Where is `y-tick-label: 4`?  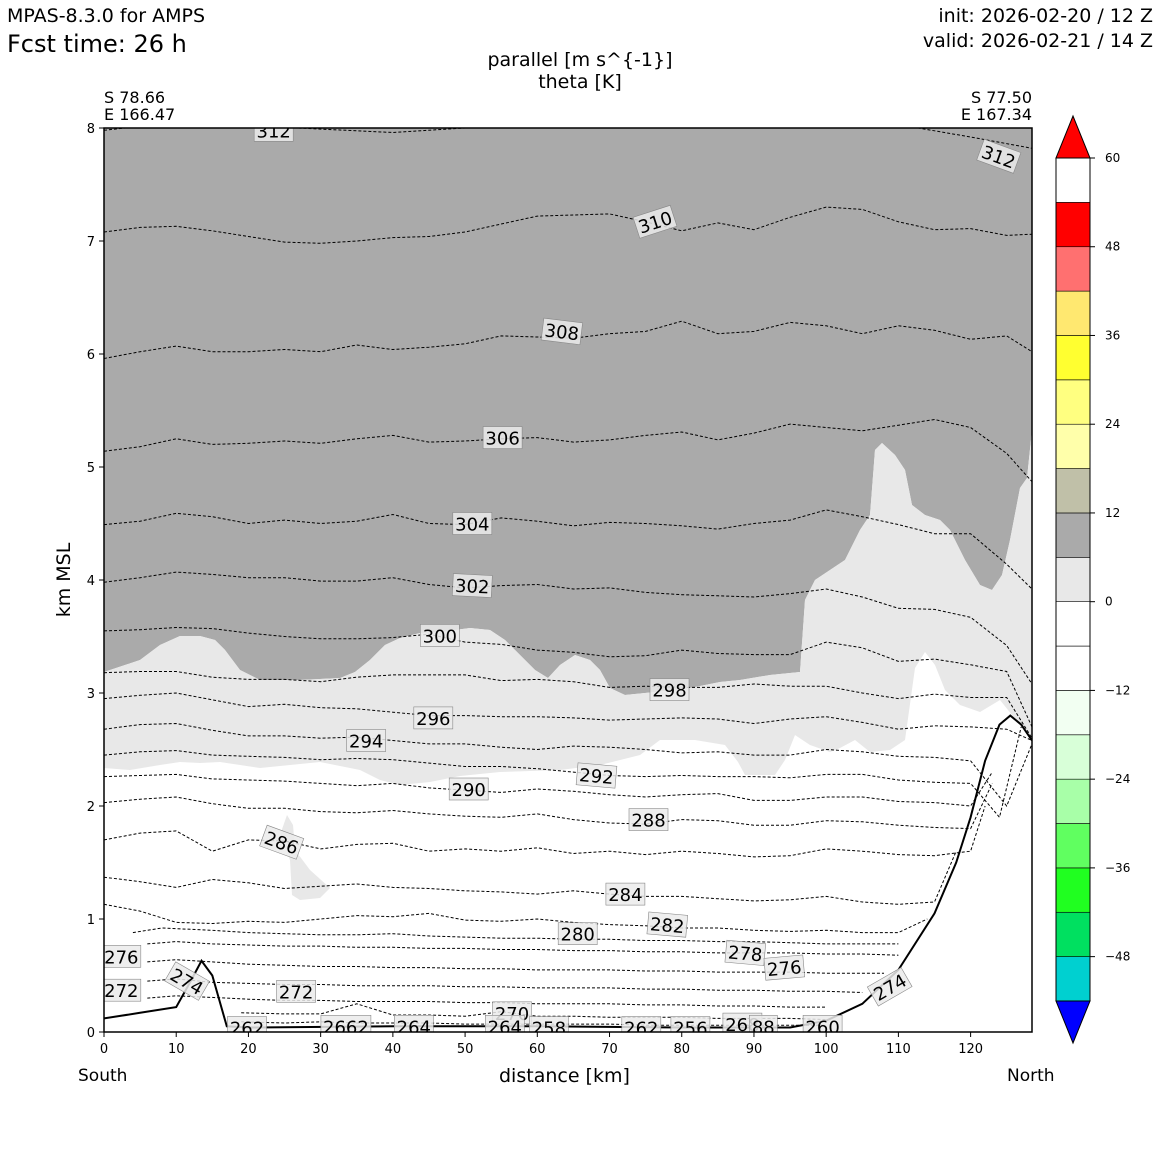 y-tick-label: 4 is located at coordinates (91, 581).